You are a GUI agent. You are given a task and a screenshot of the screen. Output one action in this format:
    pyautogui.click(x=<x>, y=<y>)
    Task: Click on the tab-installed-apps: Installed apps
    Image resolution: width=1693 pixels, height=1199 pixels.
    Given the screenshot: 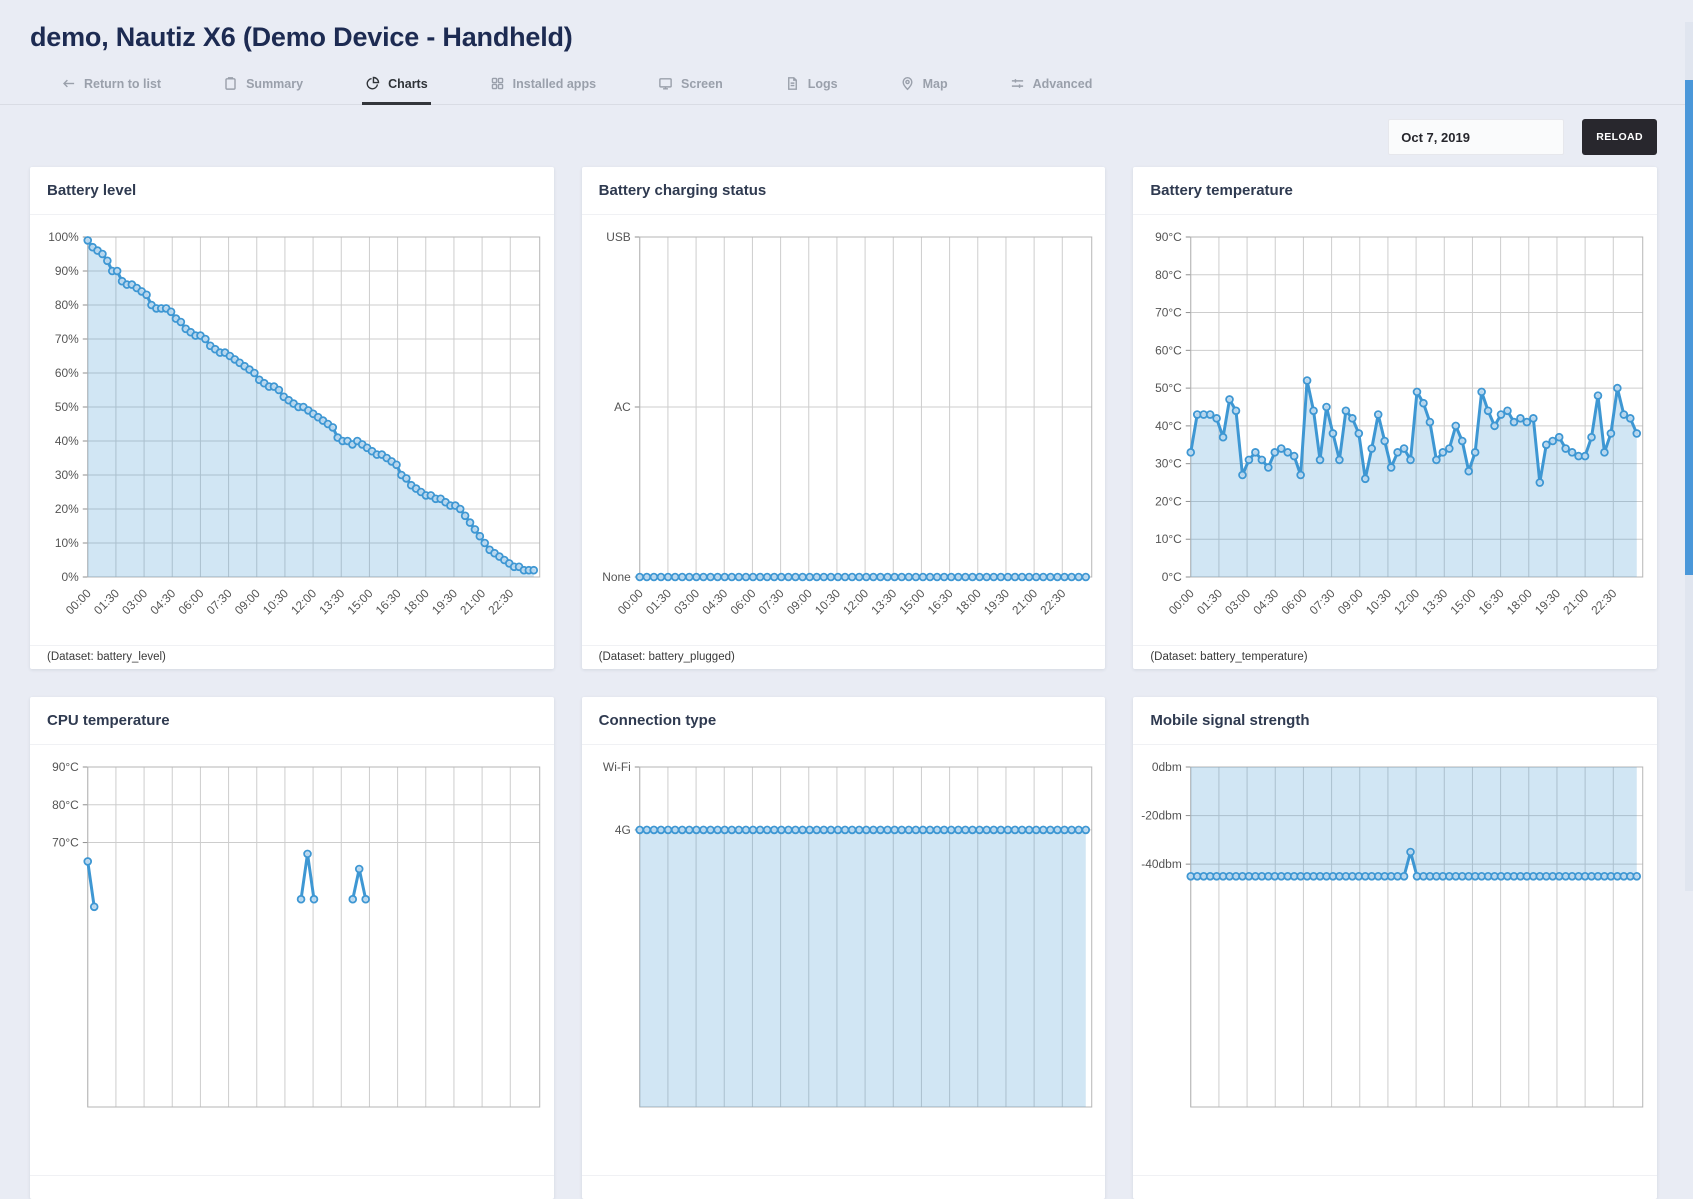 What is the action you would take?
    pyautogui.click(x=543, y=85)
    